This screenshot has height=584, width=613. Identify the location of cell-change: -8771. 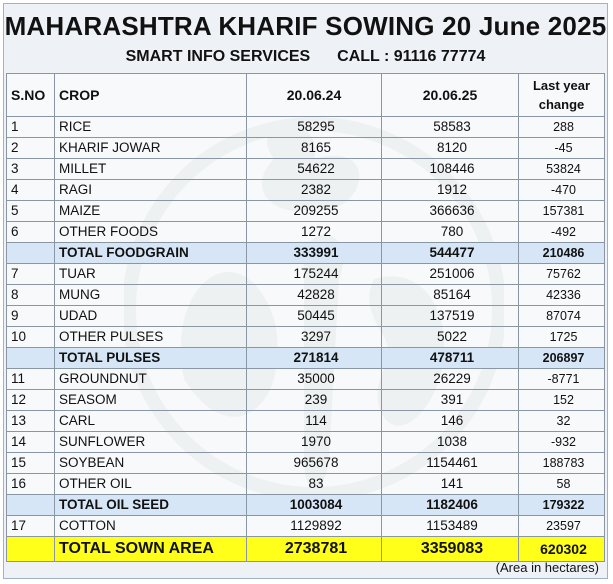
(561, 379).